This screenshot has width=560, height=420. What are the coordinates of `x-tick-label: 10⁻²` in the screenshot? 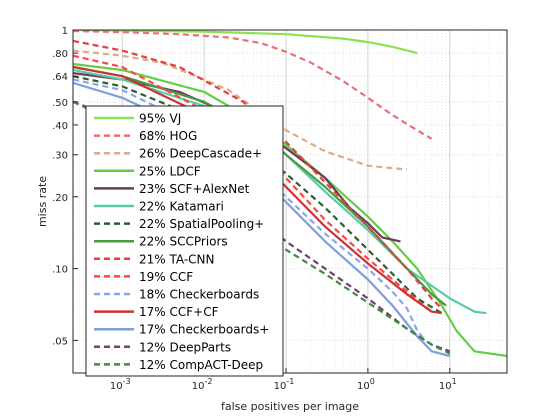 It's located at (202, 384).